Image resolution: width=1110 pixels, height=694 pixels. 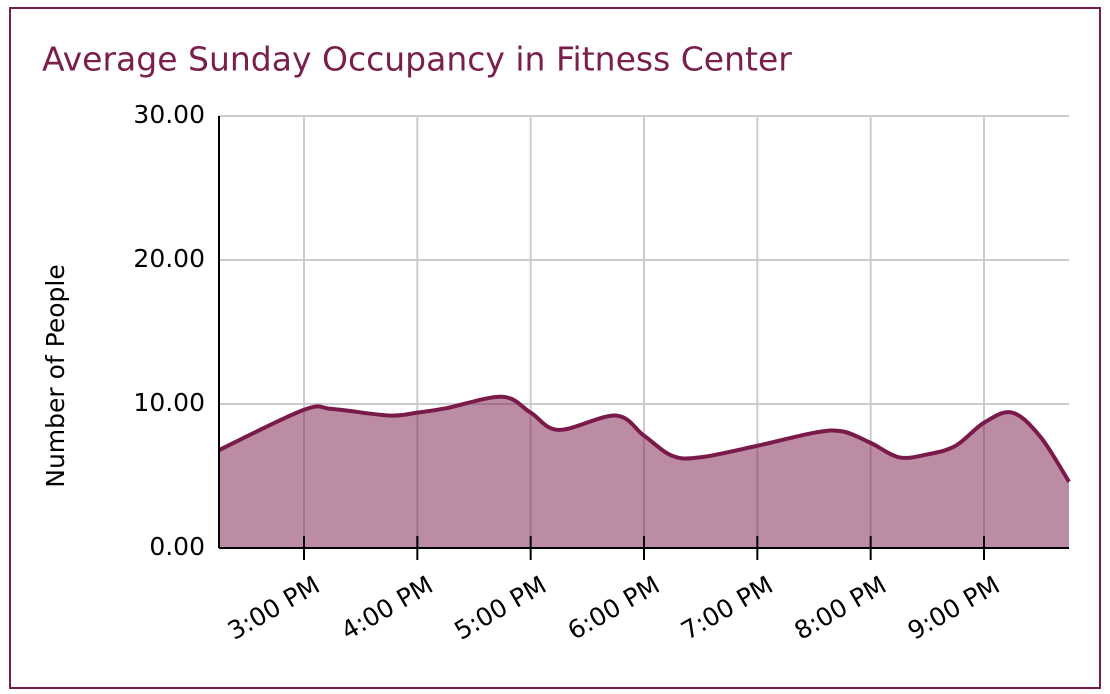 What do you see at coordinates (169, 402) in the screenshot?
I see `y-tick-label: 10.00` at bounding box center [169, 402].